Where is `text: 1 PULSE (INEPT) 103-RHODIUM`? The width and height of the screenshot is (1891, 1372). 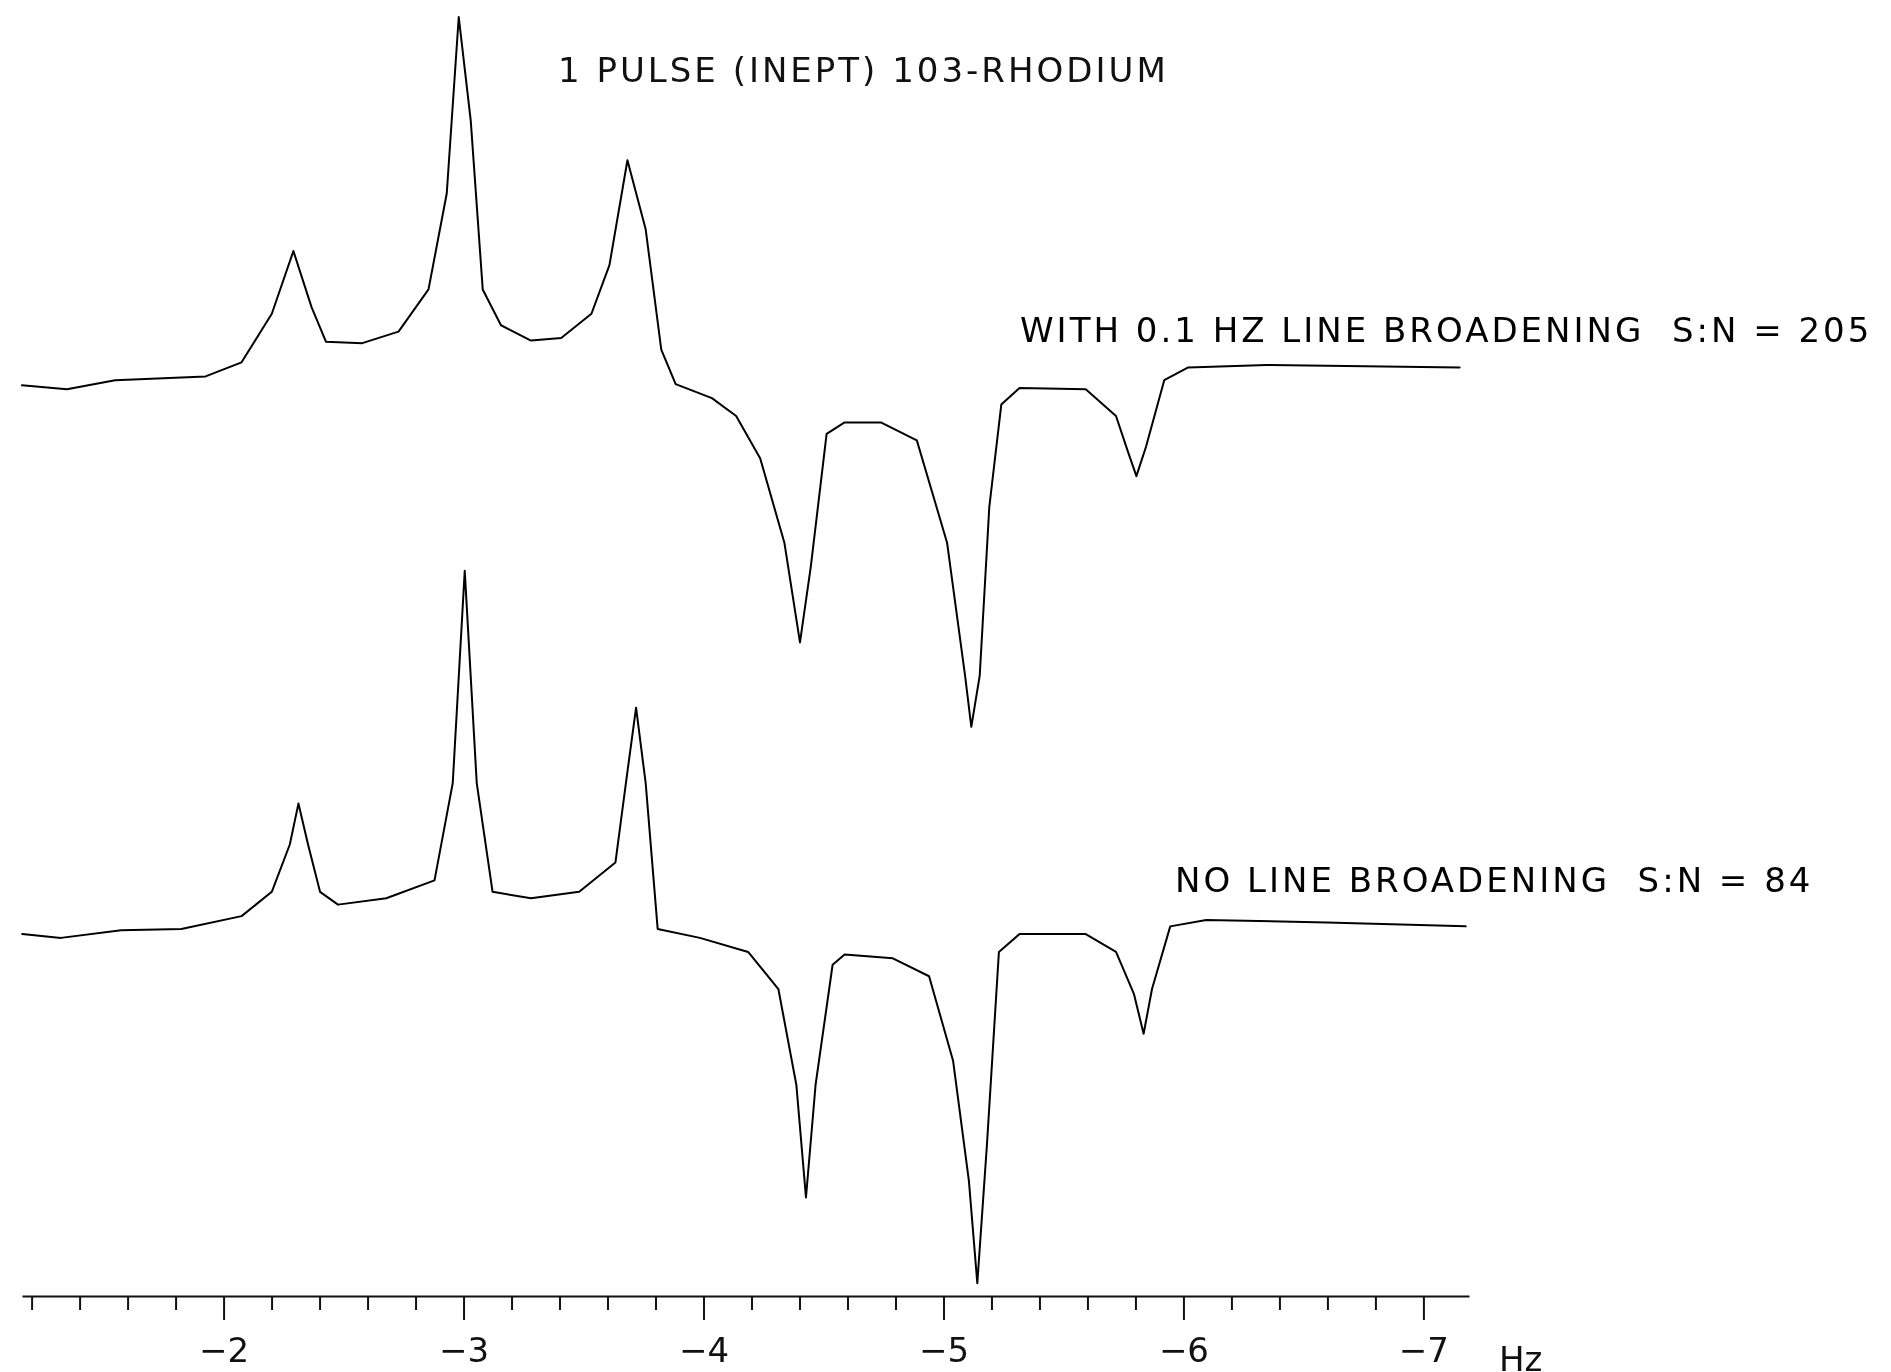
text: 1 PULSE (INEPT) 103-RHODIUM is located at coordinates (863, 70).